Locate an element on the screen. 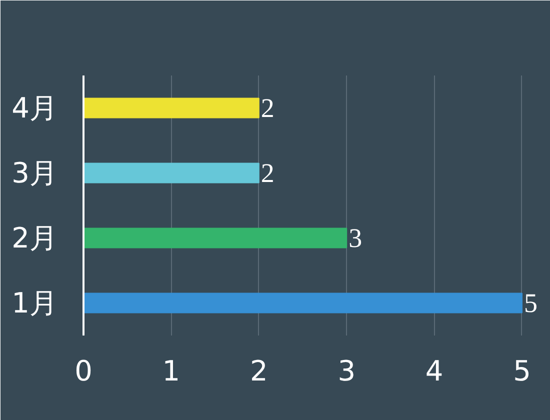  x-tick-label: 0 is located at coordinates (83, 371).